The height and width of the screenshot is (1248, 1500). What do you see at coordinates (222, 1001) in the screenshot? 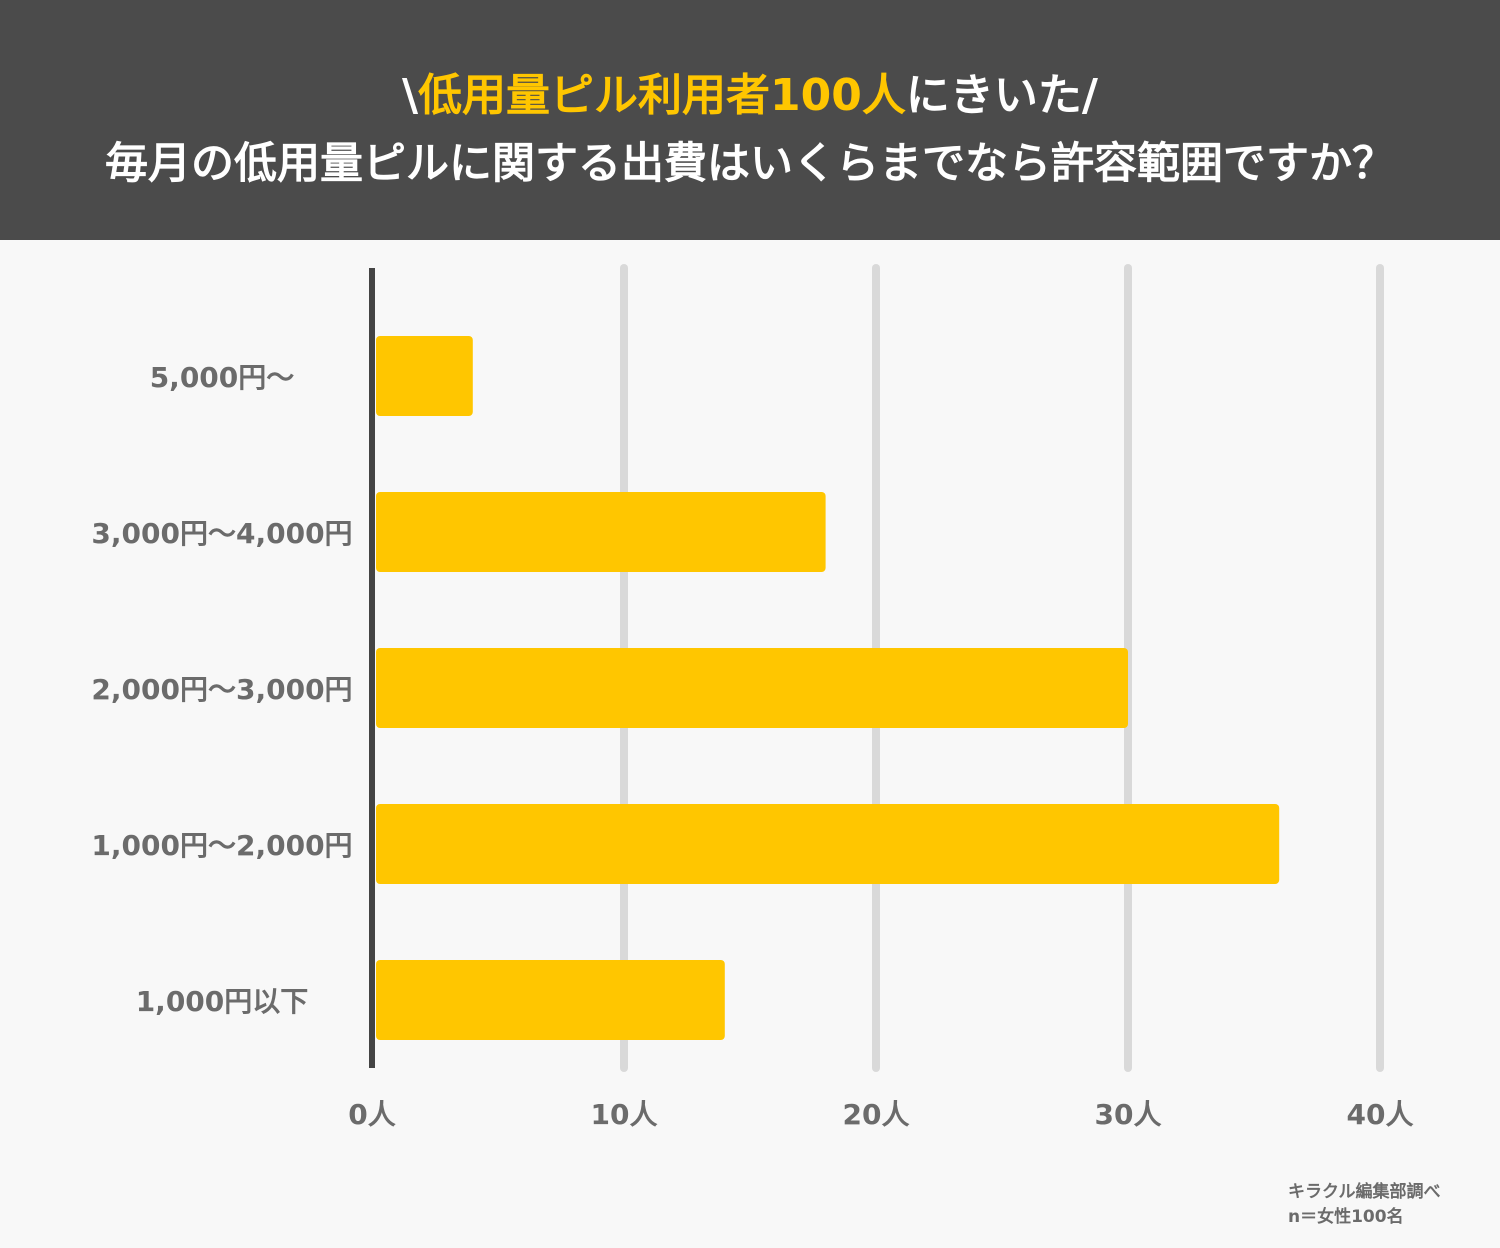
I see `category-label-4: 1,000円以下` at bounding box center [222, 1001].